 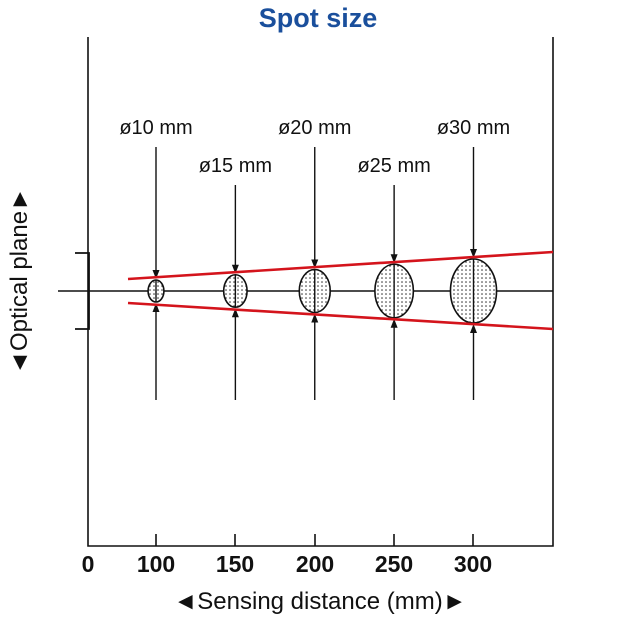 I want to click on spot-diameter-label: ø25 mm, so click(x=393, y=166).